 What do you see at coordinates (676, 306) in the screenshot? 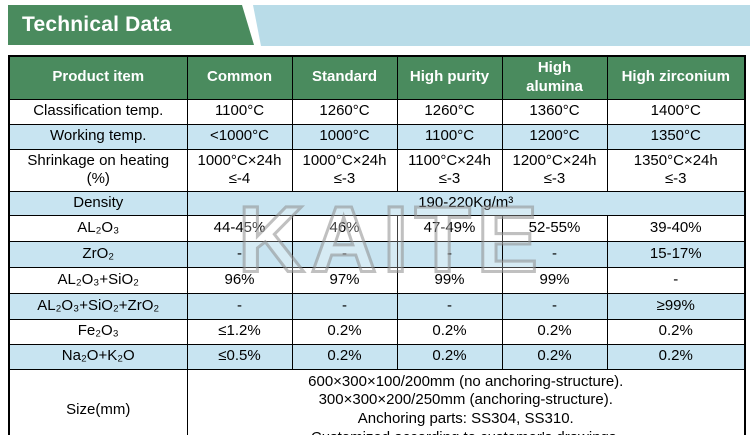
I see `cell-value: ≥99%` at bounding box center [676, 306].